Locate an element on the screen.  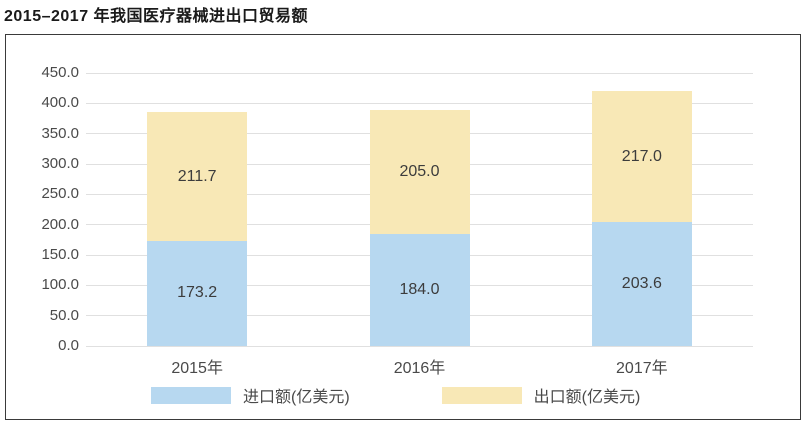
bar-value-label: 173.2 is located at coordinates (197, 293).